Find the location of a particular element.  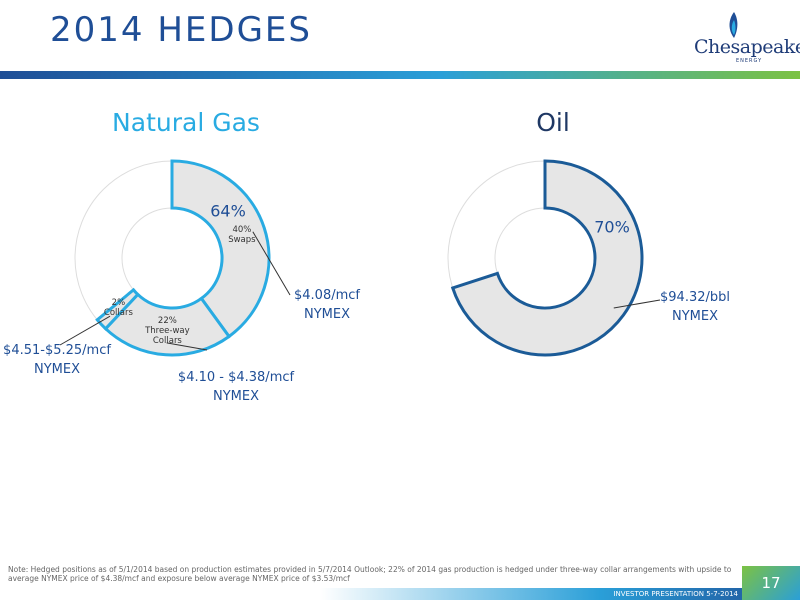

segment-label: 2% Collars is located at coordinates (118, 308).